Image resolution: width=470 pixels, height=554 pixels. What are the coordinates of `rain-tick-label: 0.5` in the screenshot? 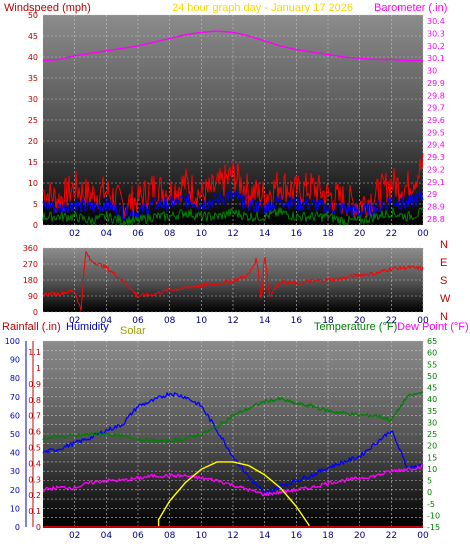 It's located at (34, 448).